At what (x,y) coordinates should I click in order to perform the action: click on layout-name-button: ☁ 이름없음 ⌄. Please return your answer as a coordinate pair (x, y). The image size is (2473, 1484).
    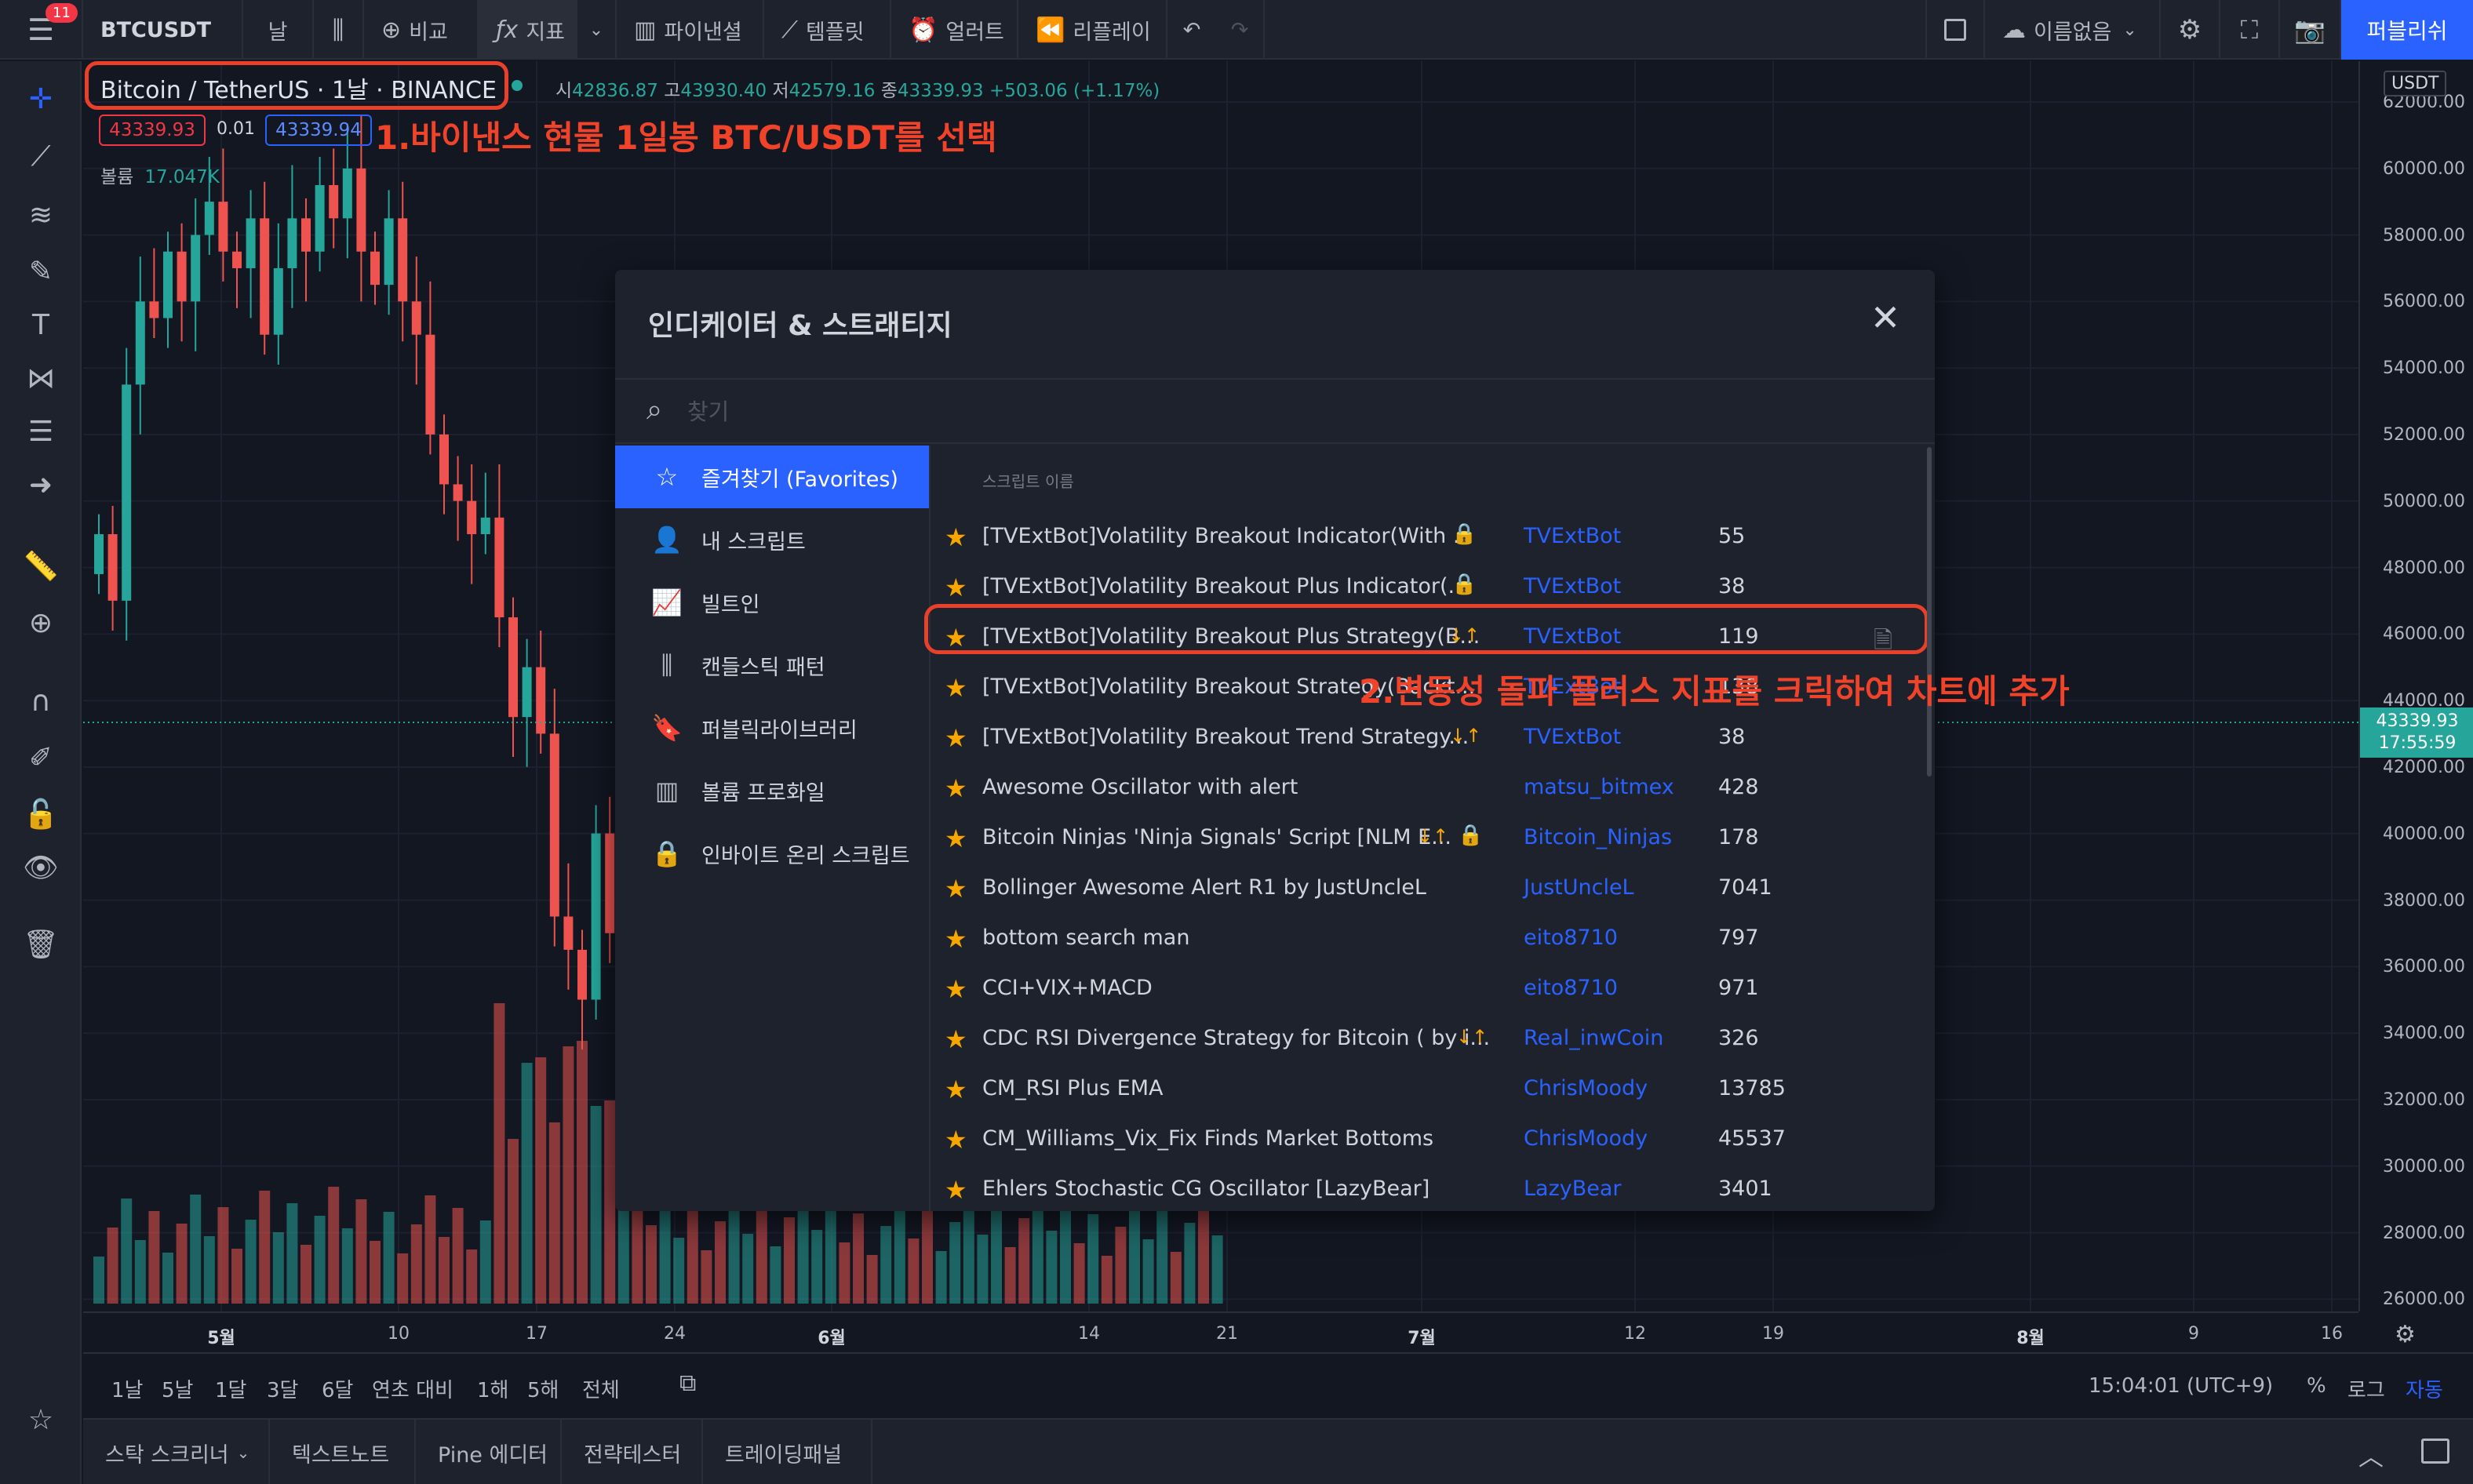
    Looking at the image, I should click on (2073, 30).